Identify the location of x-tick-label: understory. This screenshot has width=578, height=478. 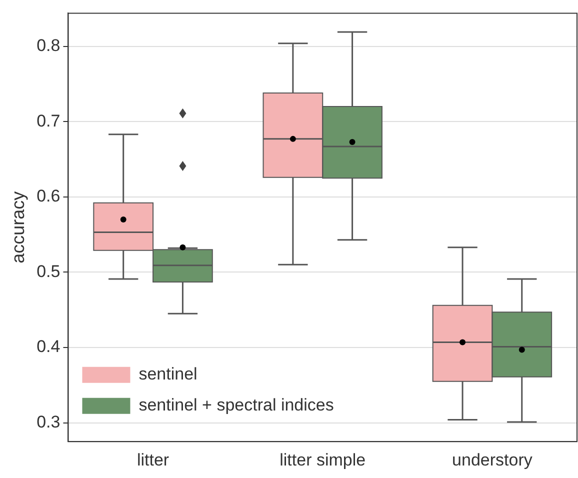
(492, 460).